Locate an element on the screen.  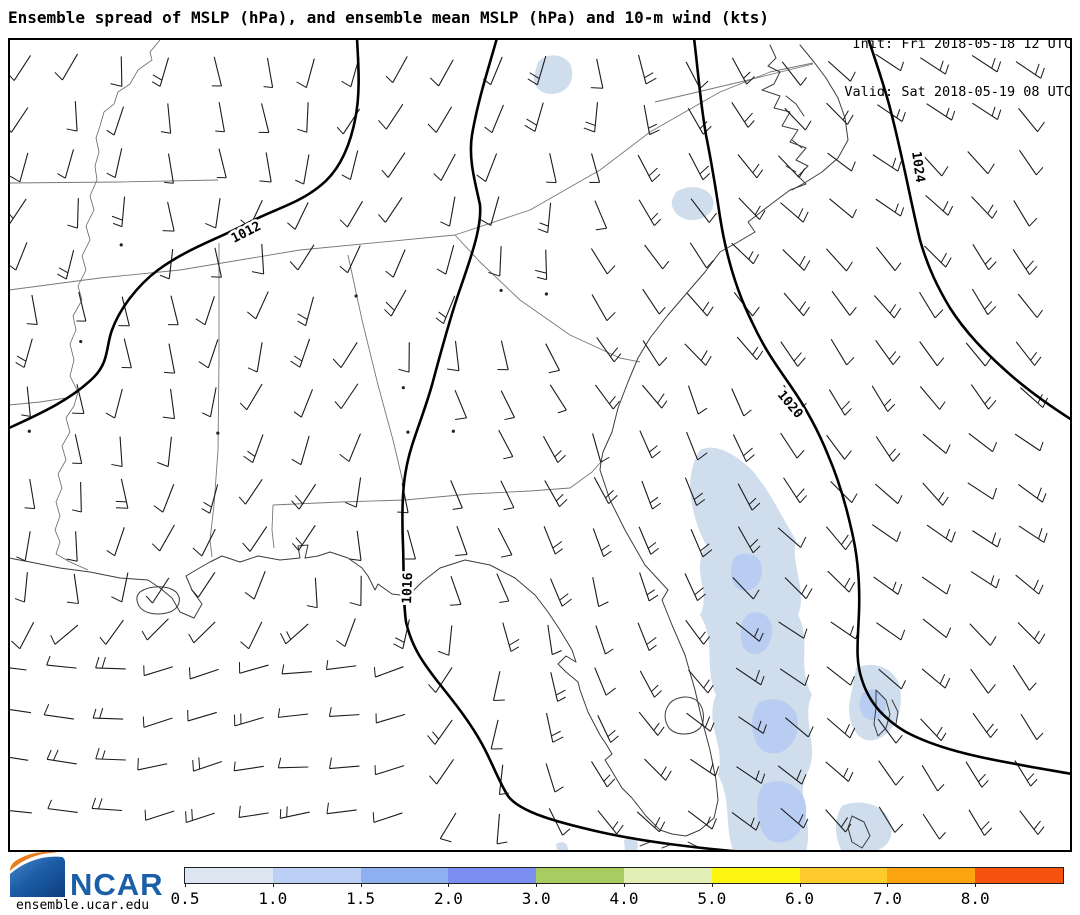
state-border-al-ga is located at coordinates (376, 377).